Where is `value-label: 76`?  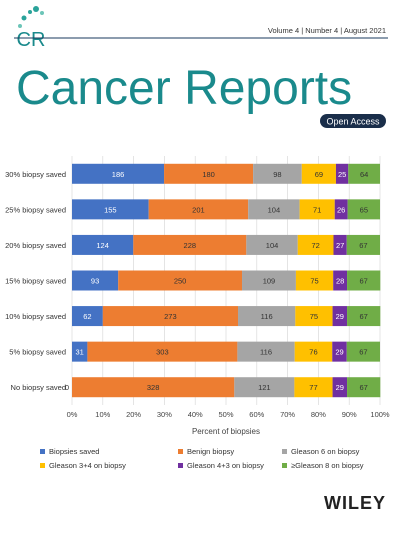 value-label: 76 is located at coordinates (313, 352).